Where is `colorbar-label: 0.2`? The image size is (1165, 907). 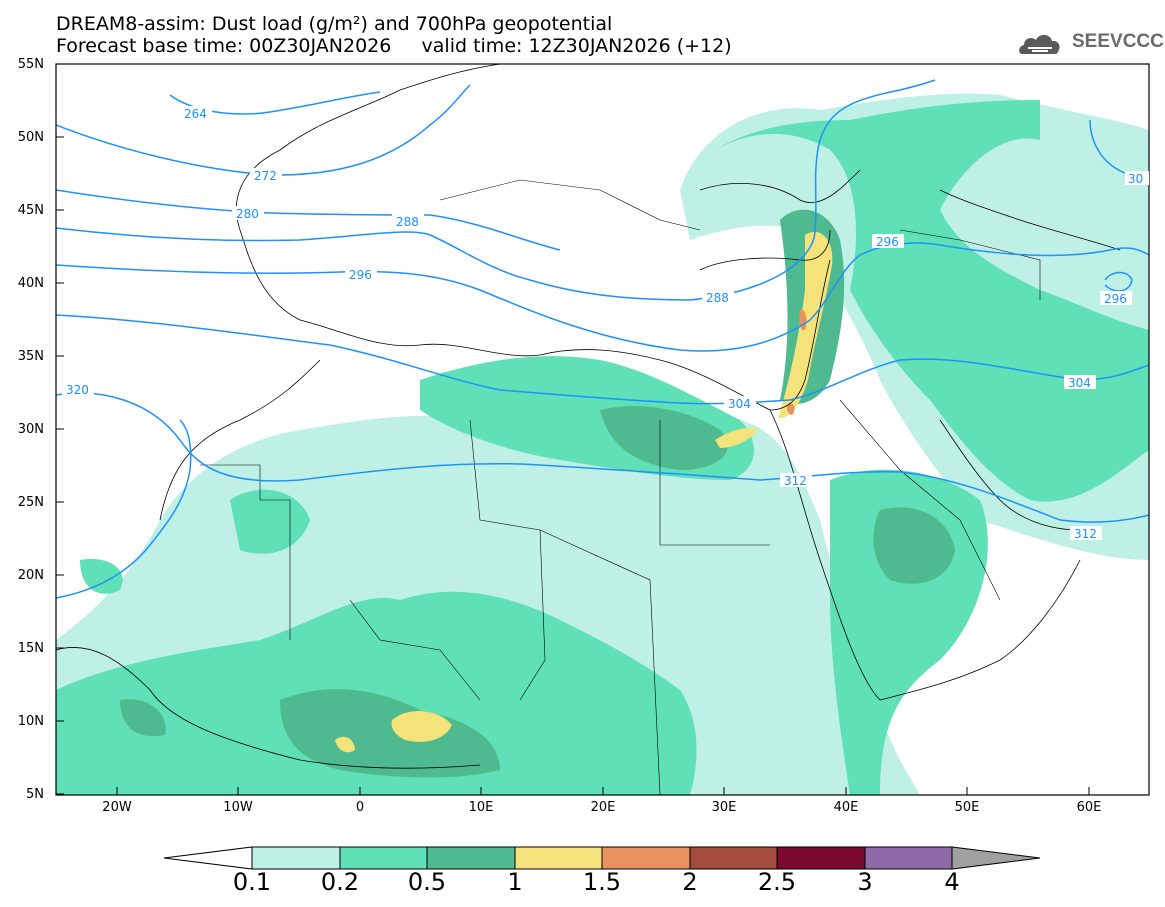
colorbar-label: 0.2 is located at coordinates (340, 882).